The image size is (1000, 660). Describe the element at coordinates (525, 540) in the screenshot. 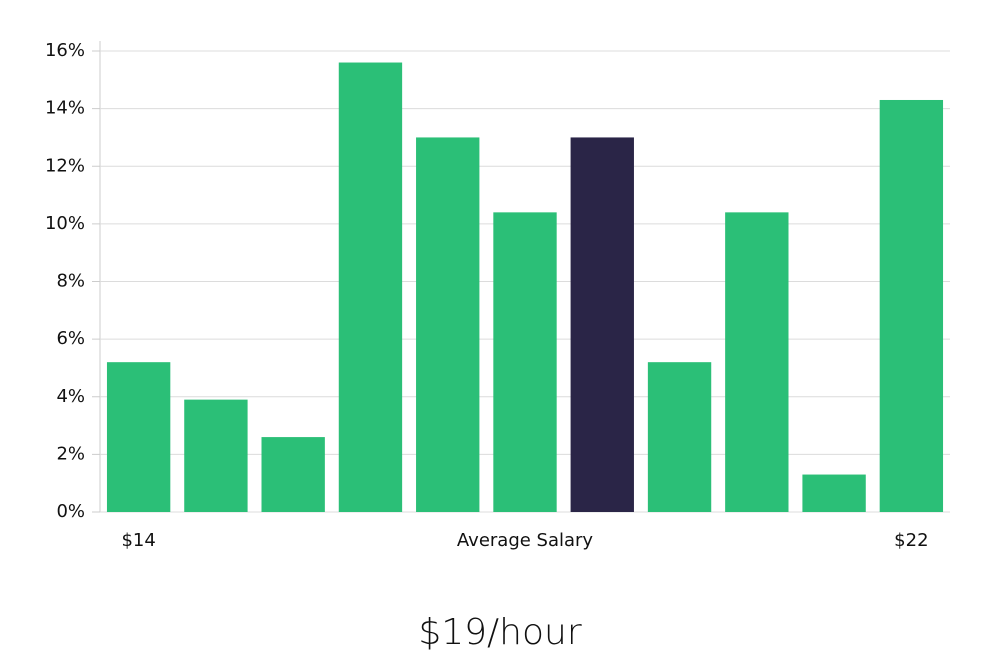

I see `x-tick-label: Average Salary` at that location.